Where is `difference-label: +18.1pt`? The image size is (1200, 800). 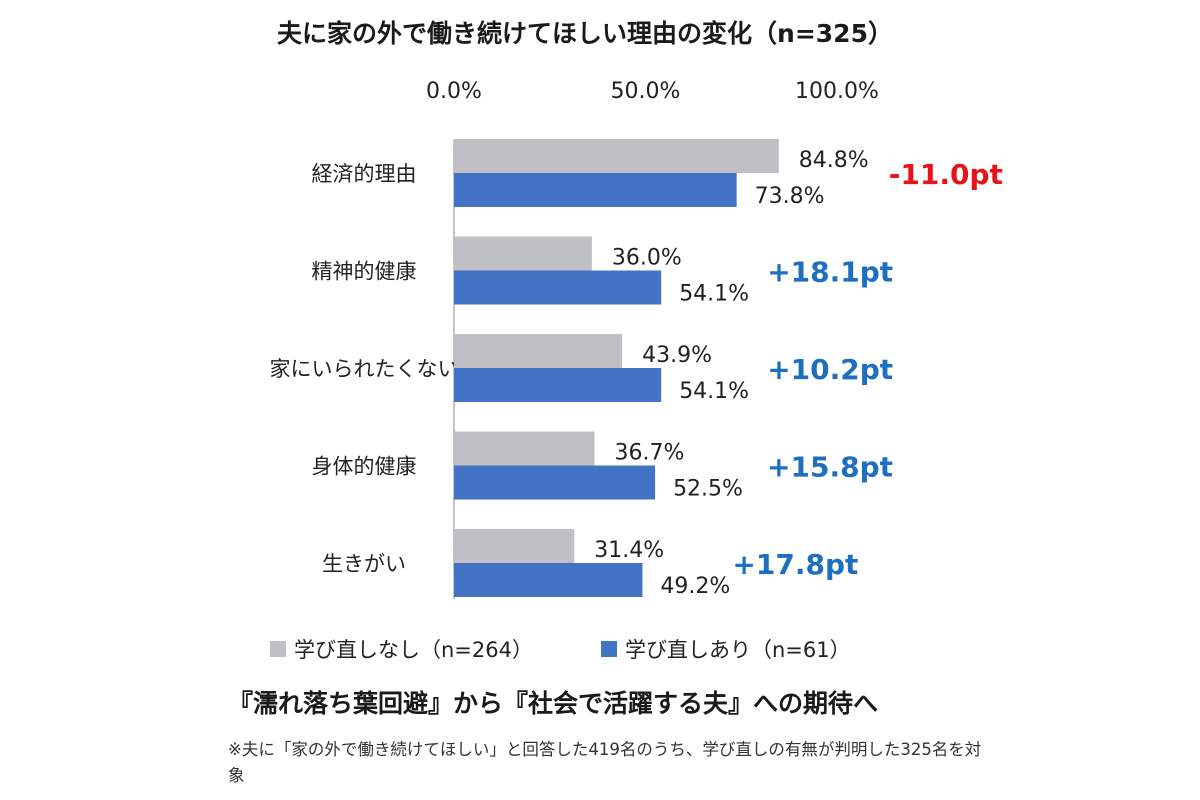
difference-label: +18.1pt is located at coordinates (830, 272).